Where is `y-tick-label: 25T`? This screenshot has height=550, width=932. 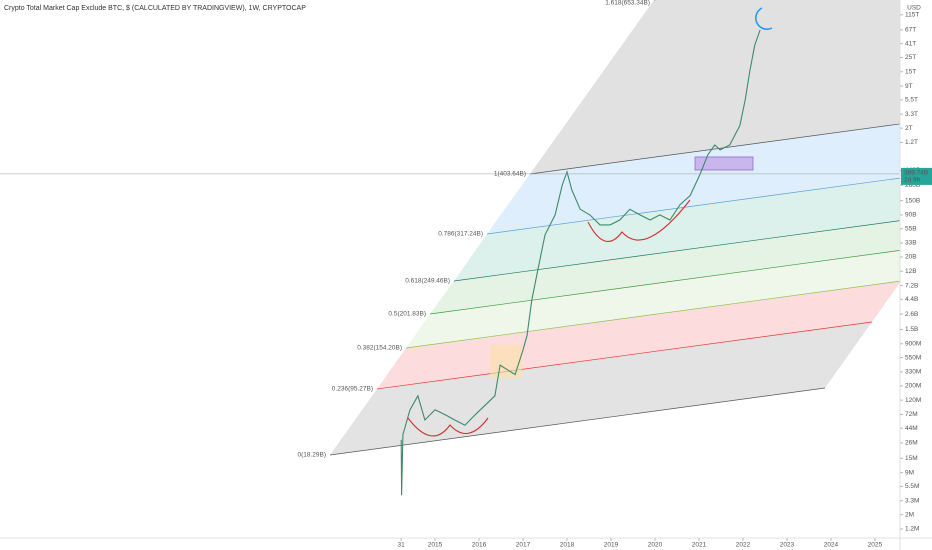 y-tick-label: 25T is located at coordinates (910, 57).